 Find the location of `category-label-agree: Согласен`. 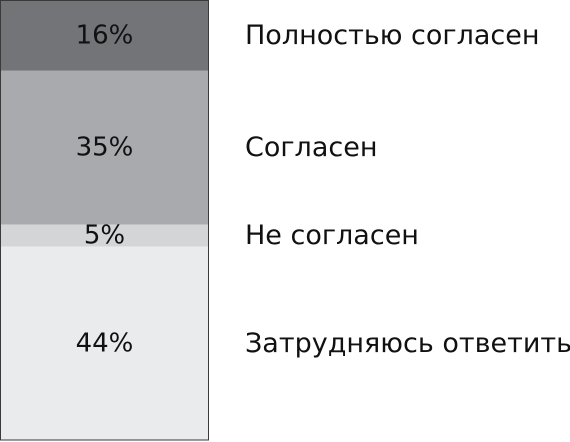

category-label-agree: Согласен is located at coordinates (311, 147).